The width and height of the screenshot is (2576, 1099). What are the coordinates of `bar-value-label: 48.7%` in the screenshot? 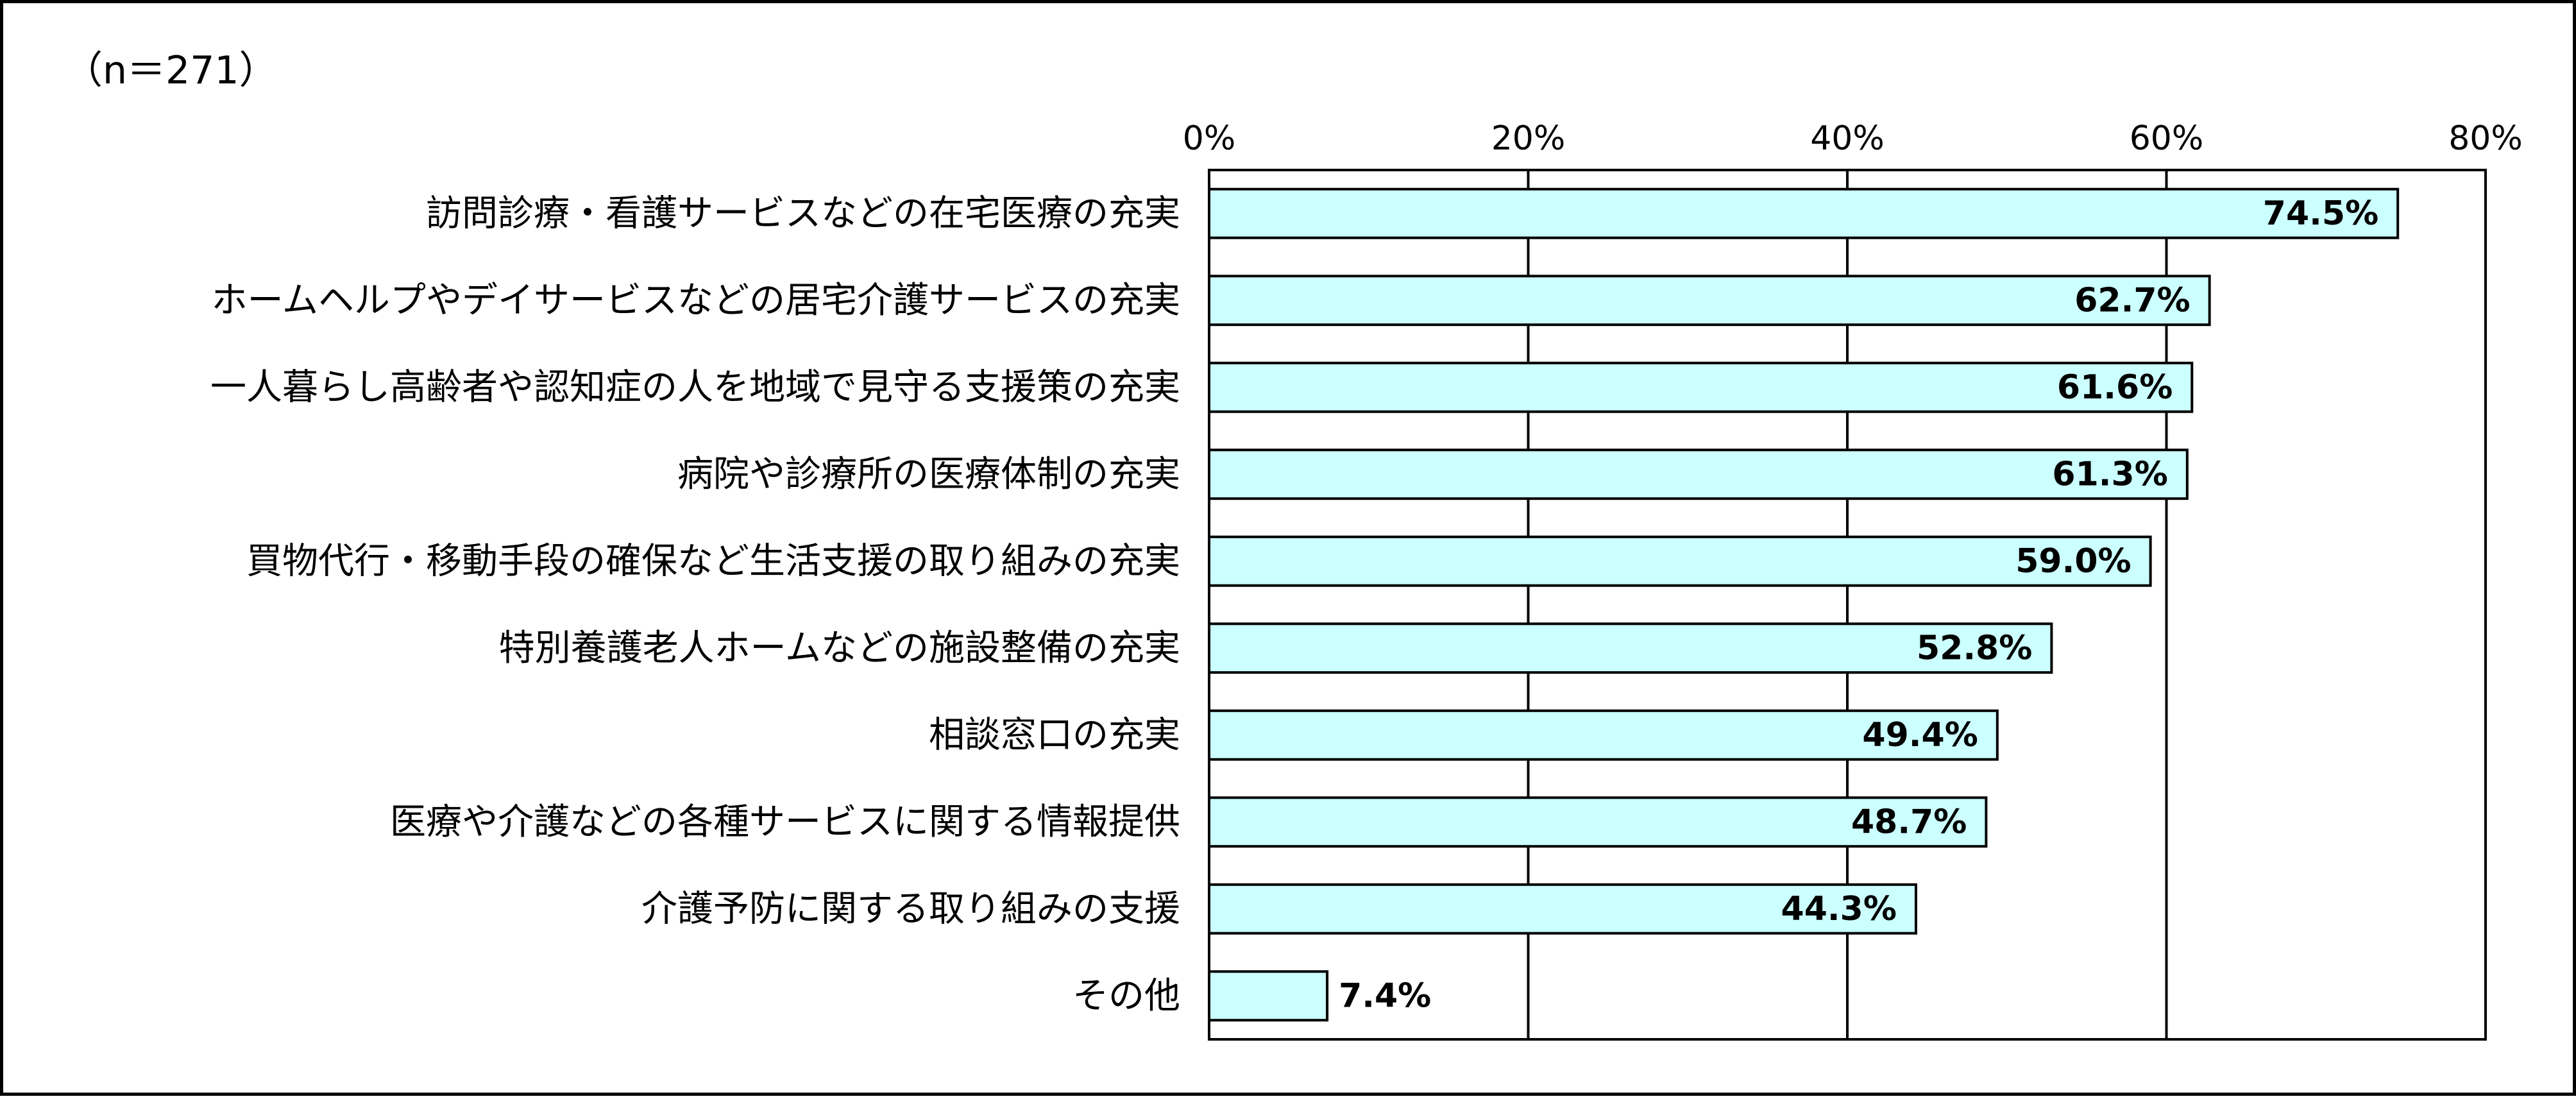 It's located at (1909, 822).